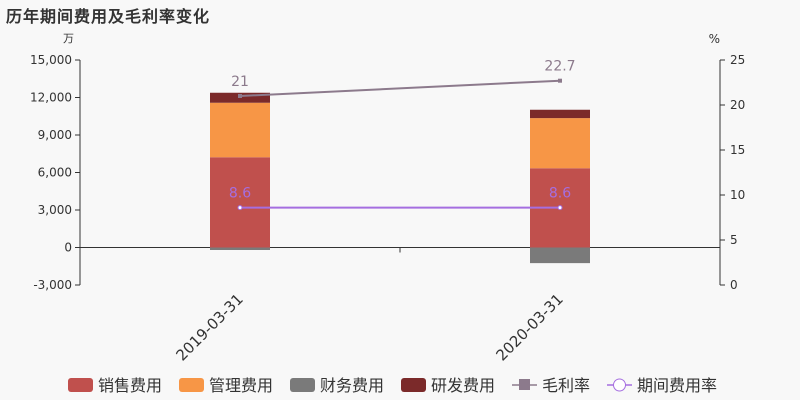 The image size is (800, 400). Describe the element at coordinates (352, 385) in the screenshot. I see `legend-label: 财务费用` at that location.